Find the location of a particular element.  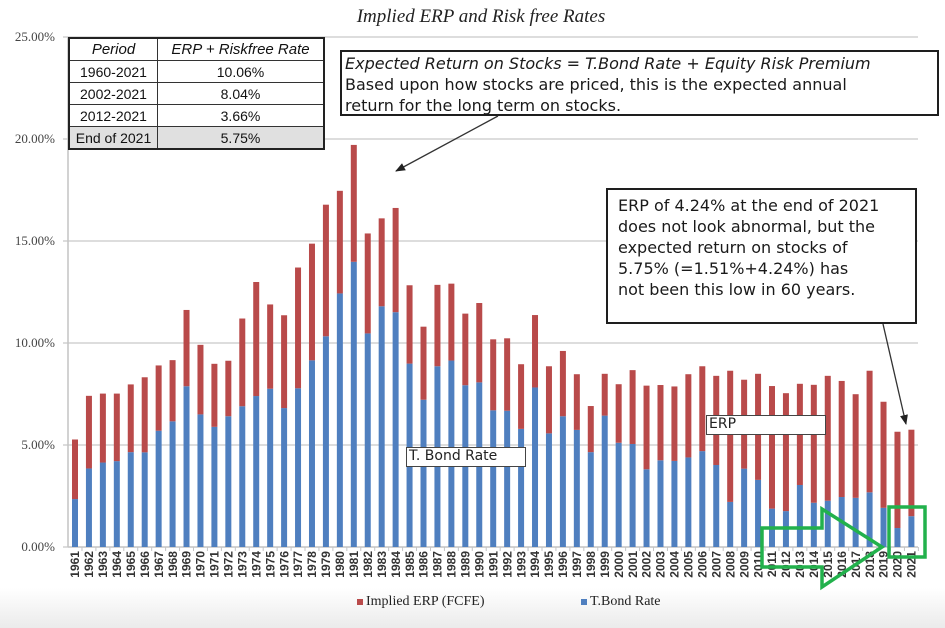

bar-tbond-2010 is located at coordinates (758, 513).